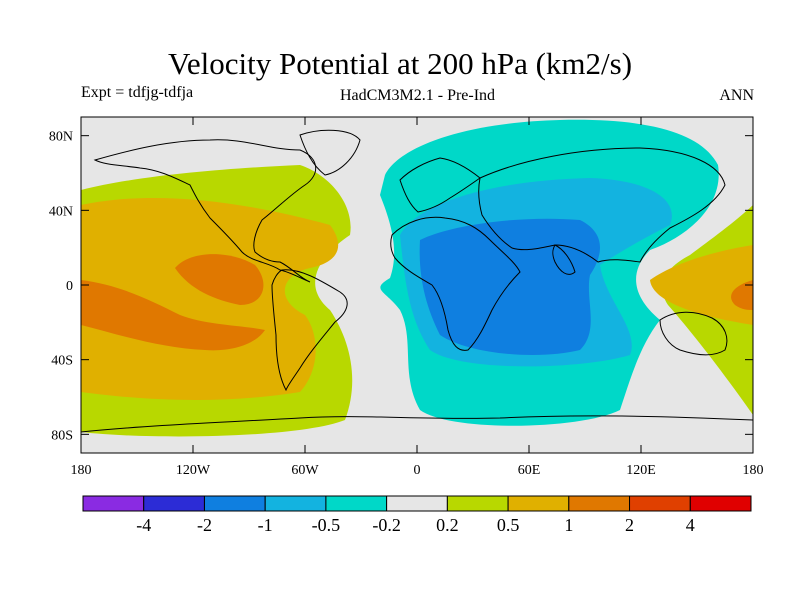  What do you see at coordinates (193, 470) in the screenshot?
I see `lon-tick-label: 120W` at bounding box center [193, 470].